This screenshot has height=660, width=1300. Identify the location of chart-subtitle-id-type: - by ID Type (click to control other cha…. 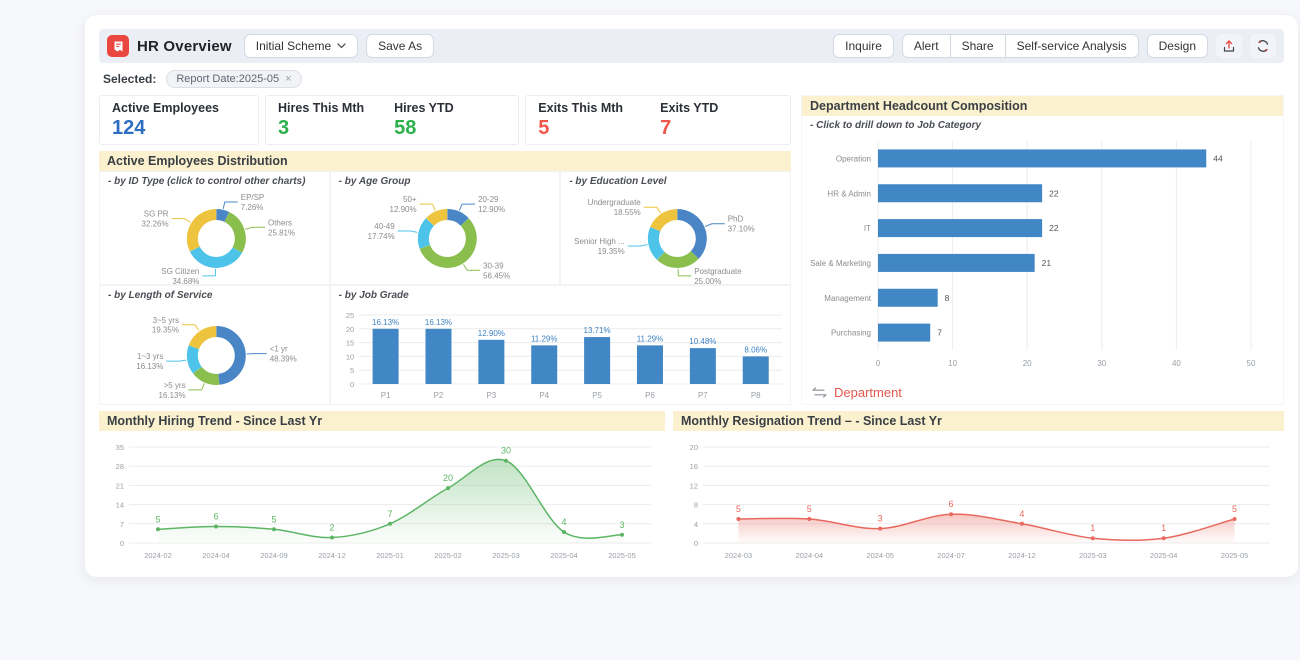
(207, 181).